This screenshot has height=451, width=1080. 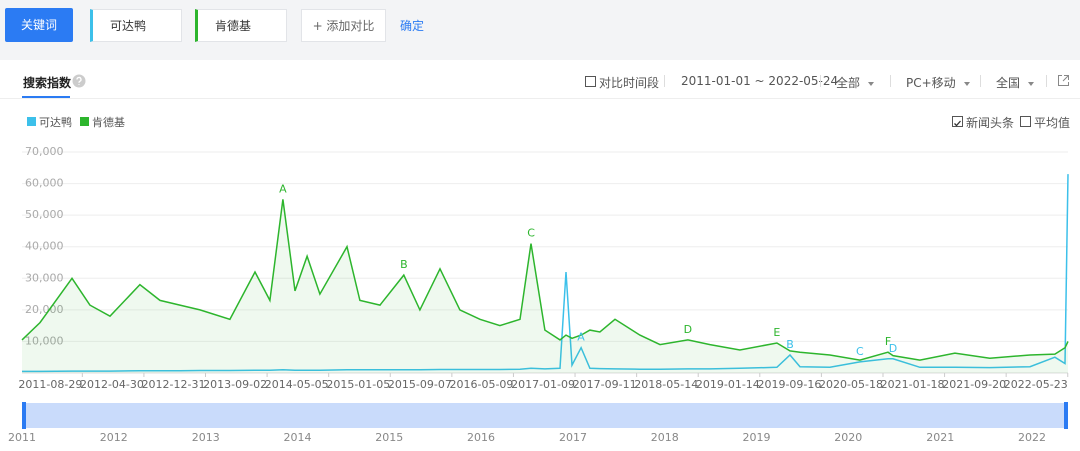 What do you see at coordinates (50, 384) in the screenshot?
I see `x-tick-label: 2011-08-29` at bounding box center [50, 384].